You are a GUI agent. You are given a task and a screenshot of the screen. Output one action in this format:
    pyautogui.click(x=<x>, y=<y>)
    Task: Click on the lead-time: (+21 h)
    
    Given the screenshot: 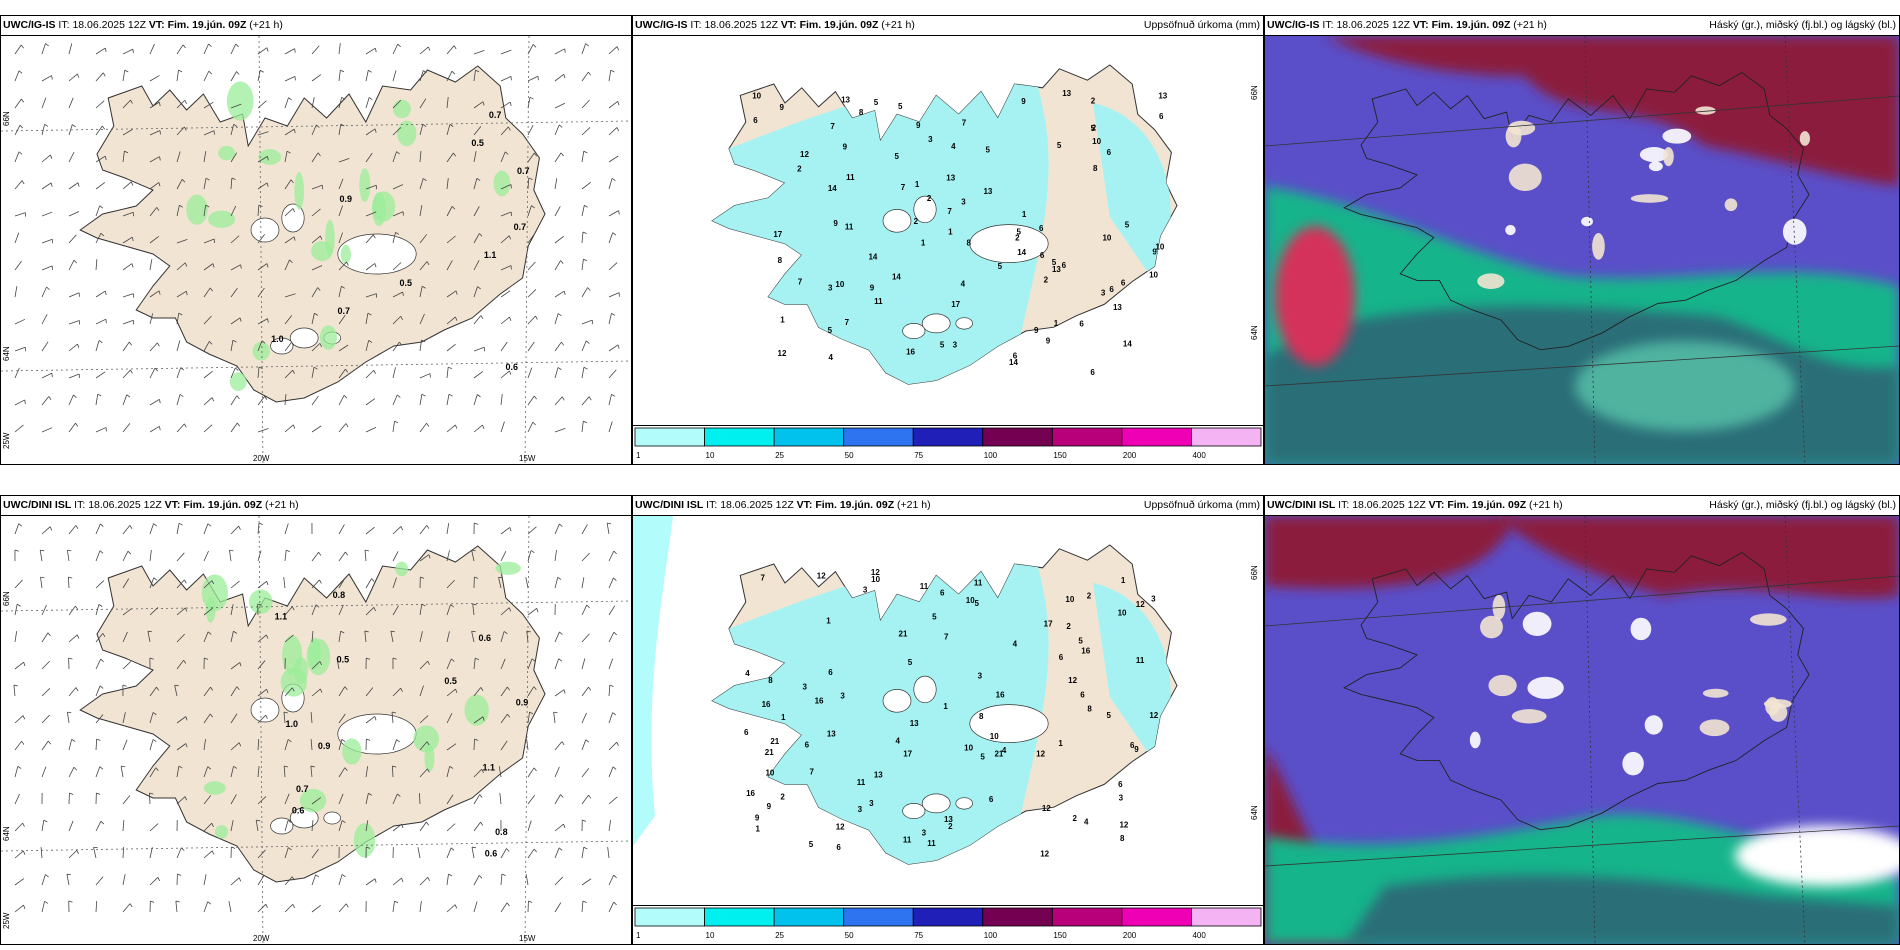 What is the action you would take?
    pyautogui.click(x=1530, y=25)
    